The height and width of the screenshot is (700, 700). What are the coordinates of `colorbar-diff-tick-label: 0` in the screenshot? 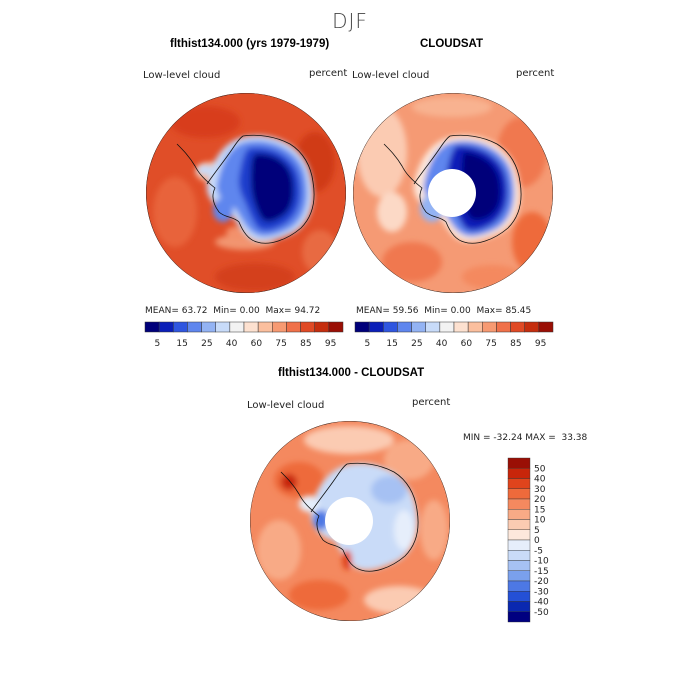 It's located at (537, 541).